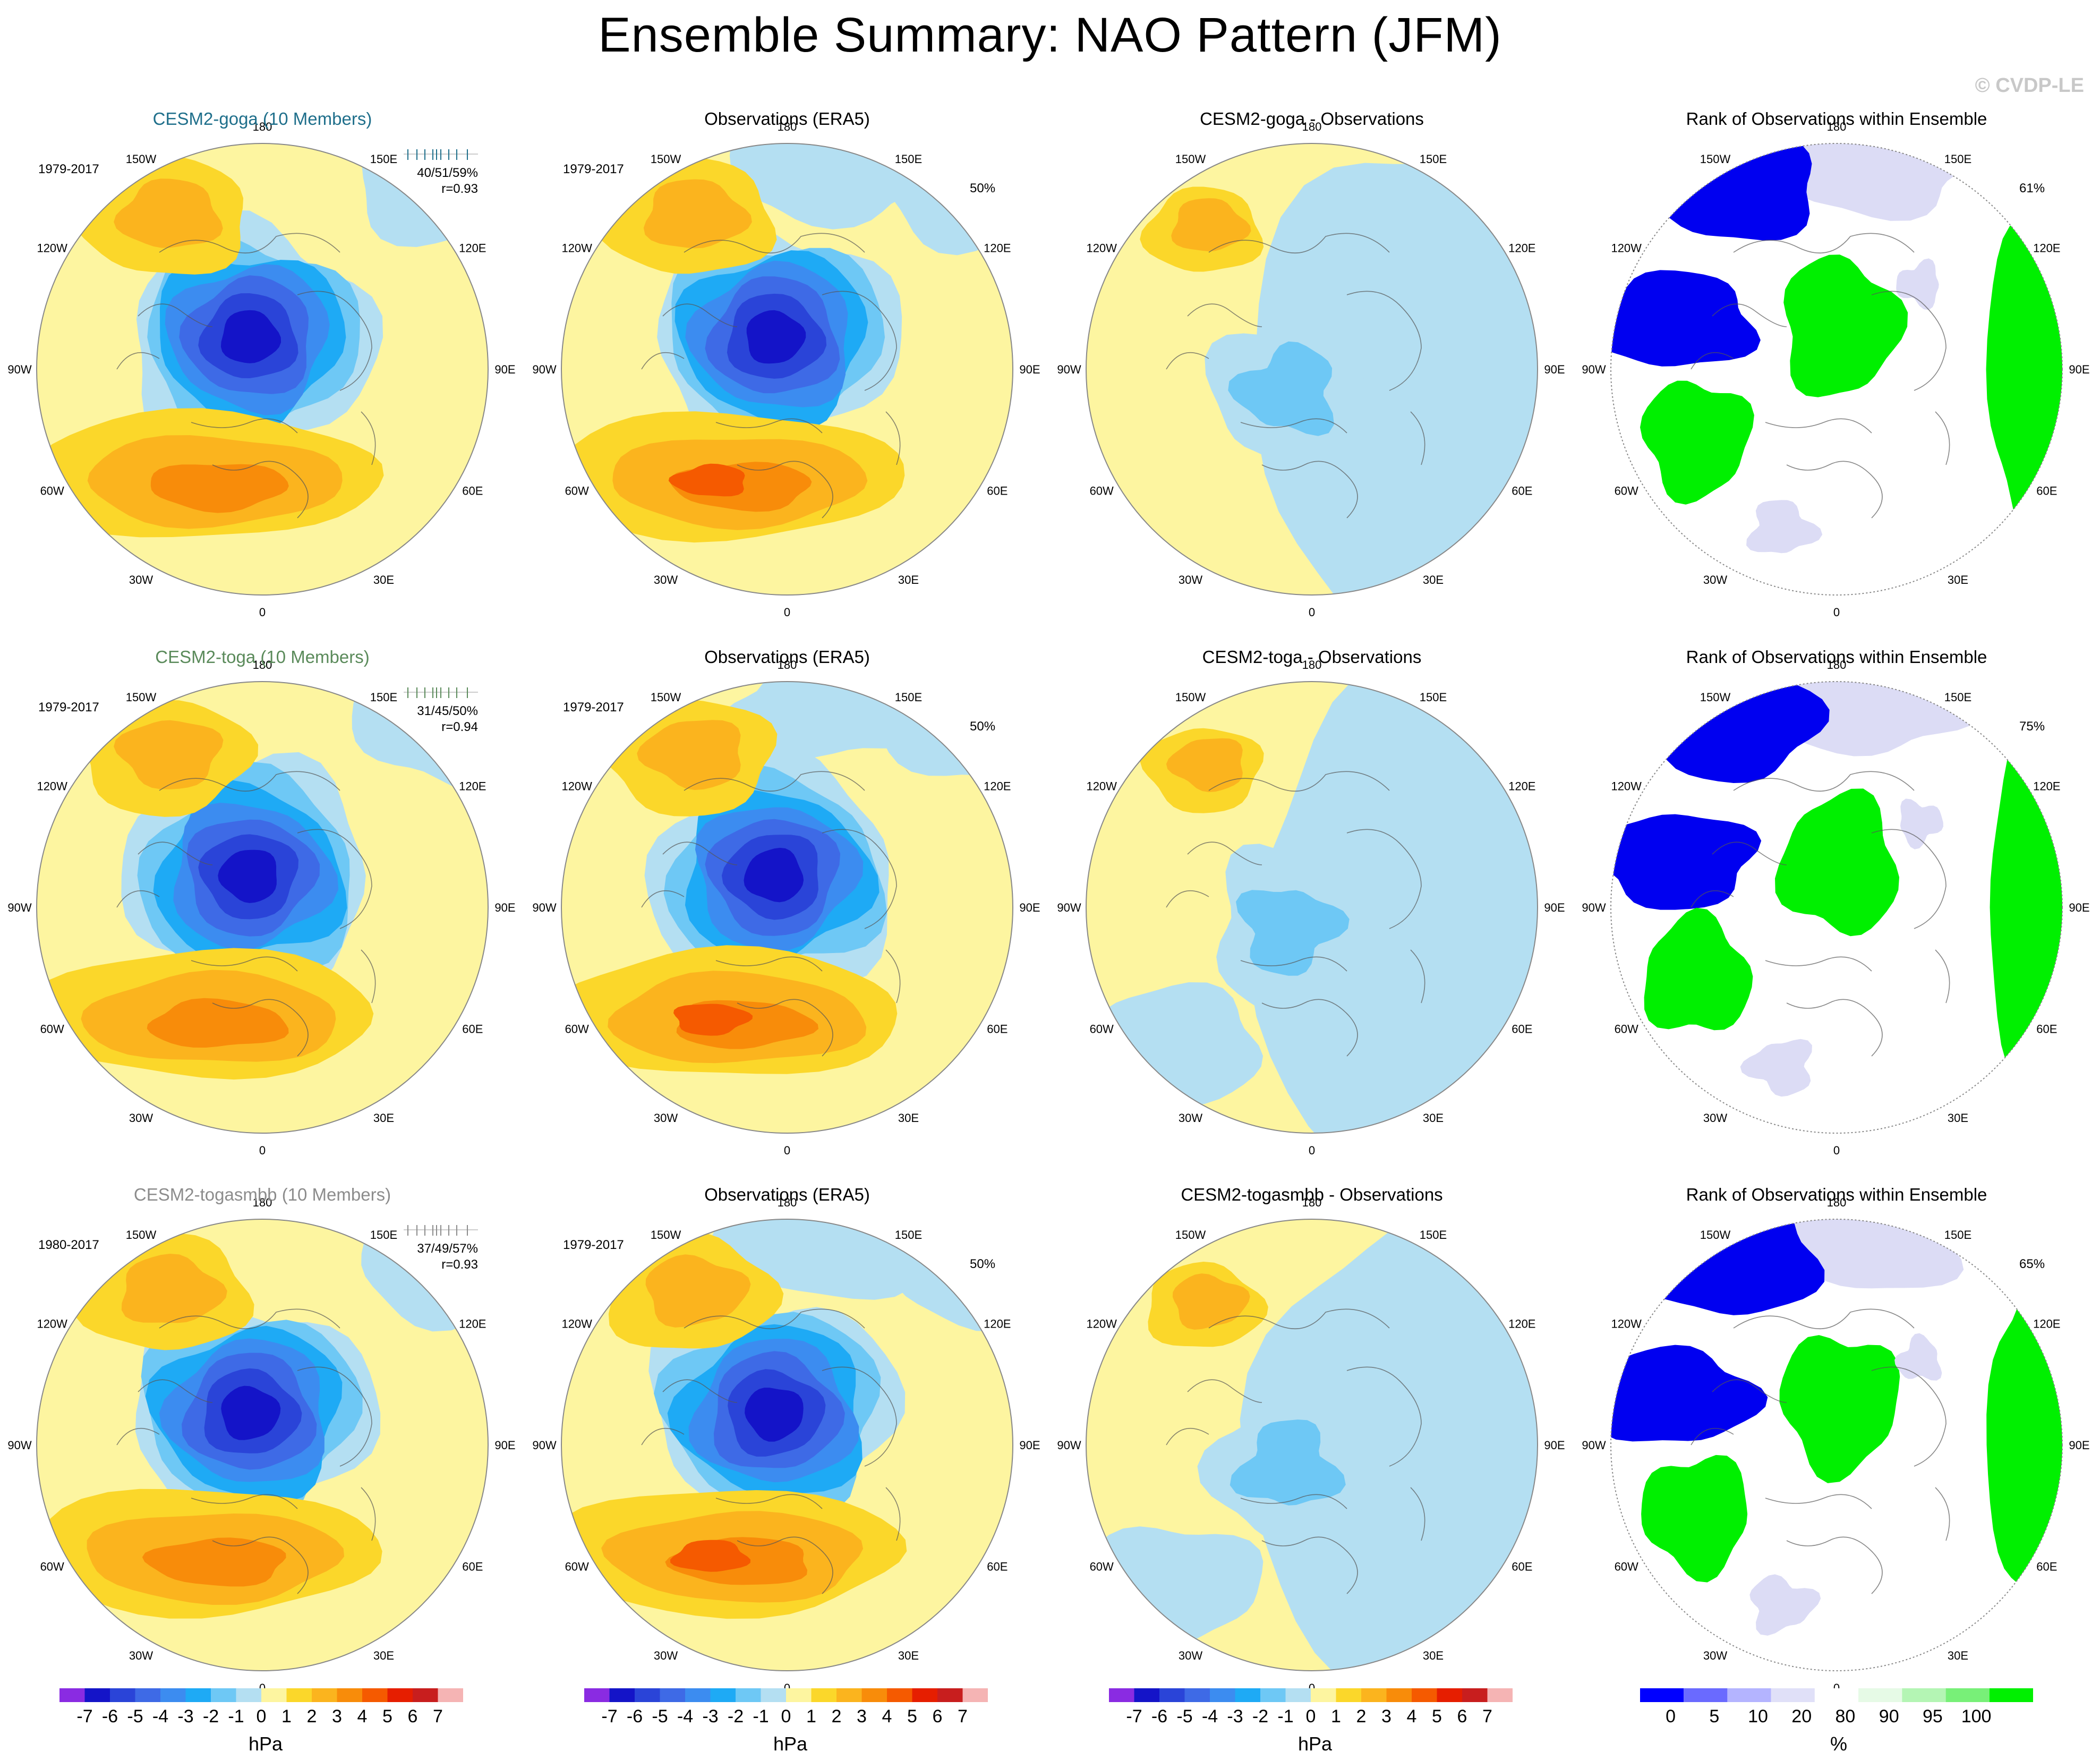  What do you see at coordinates (262, 119) in the screenshot?
I see `panel-title: CESM2-goga (10 Members)` at bounding box center [262, 119].